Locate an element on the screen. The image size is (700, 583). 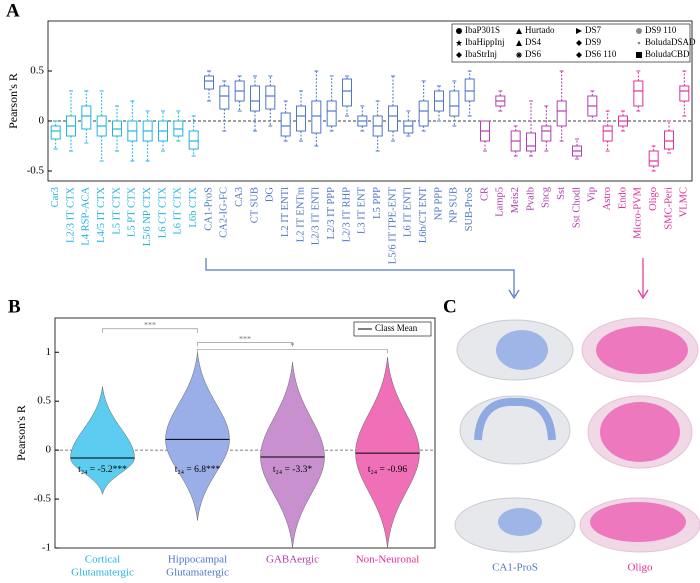
x-tick-label: Non-Neuronal is located at coordinates (388, 560).